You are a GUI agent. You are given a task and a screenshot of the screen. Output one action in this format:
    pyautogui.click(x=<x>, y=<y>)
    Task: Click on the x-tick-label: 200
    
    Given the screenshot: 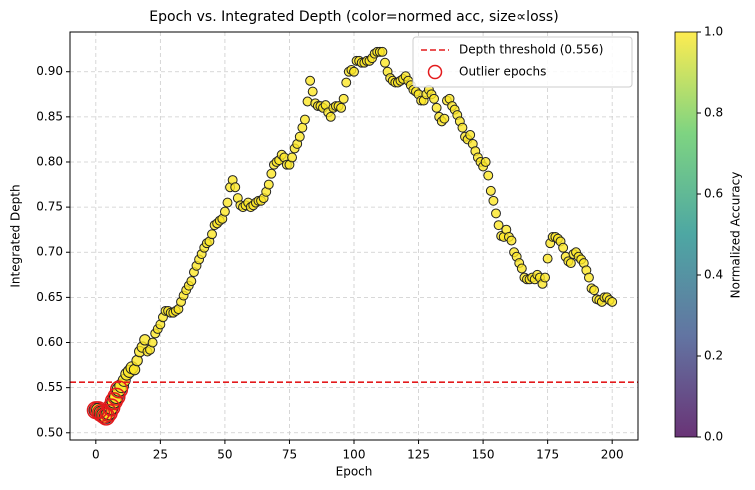 What is the action you would take?
    pyautogui.click(x=612, y=455)
    